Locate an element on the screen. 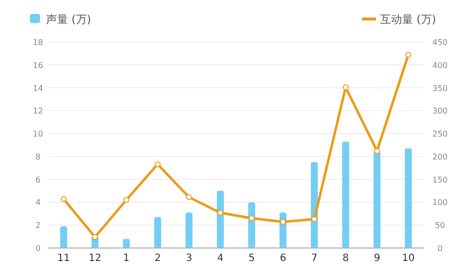 The height and width of the screenshot is (264, 468). y2-tick-label: 450 is located at coordinates (440, 42).